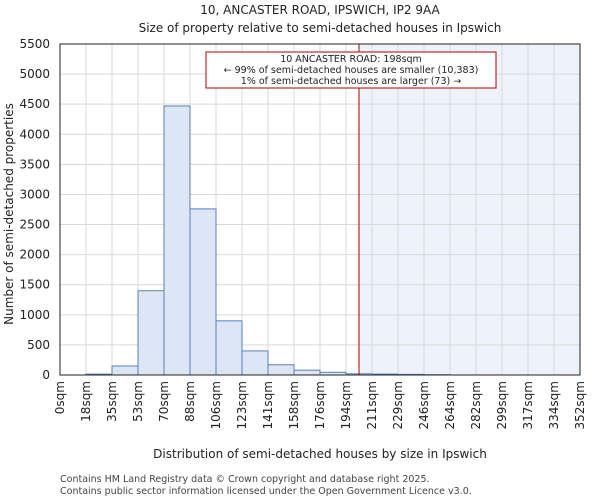 The height and width of the screenshot is (500, 600). I want to click on y-tick-label: 1500, so click(34, 285).